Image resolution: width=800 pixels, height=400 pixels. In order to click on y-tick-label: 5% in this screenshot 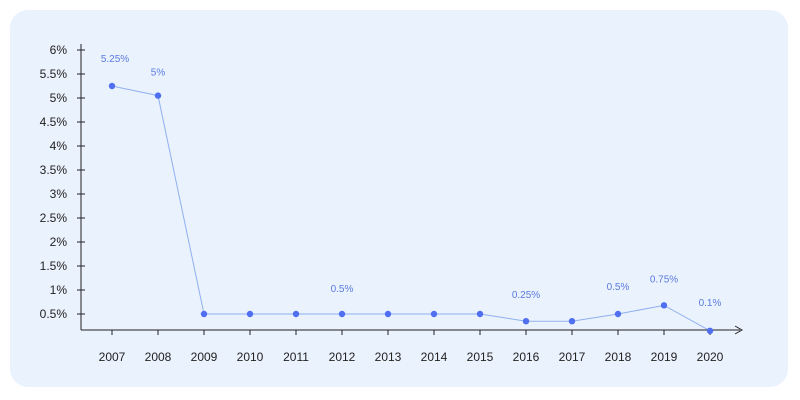, I will do `click(59, 98)`.